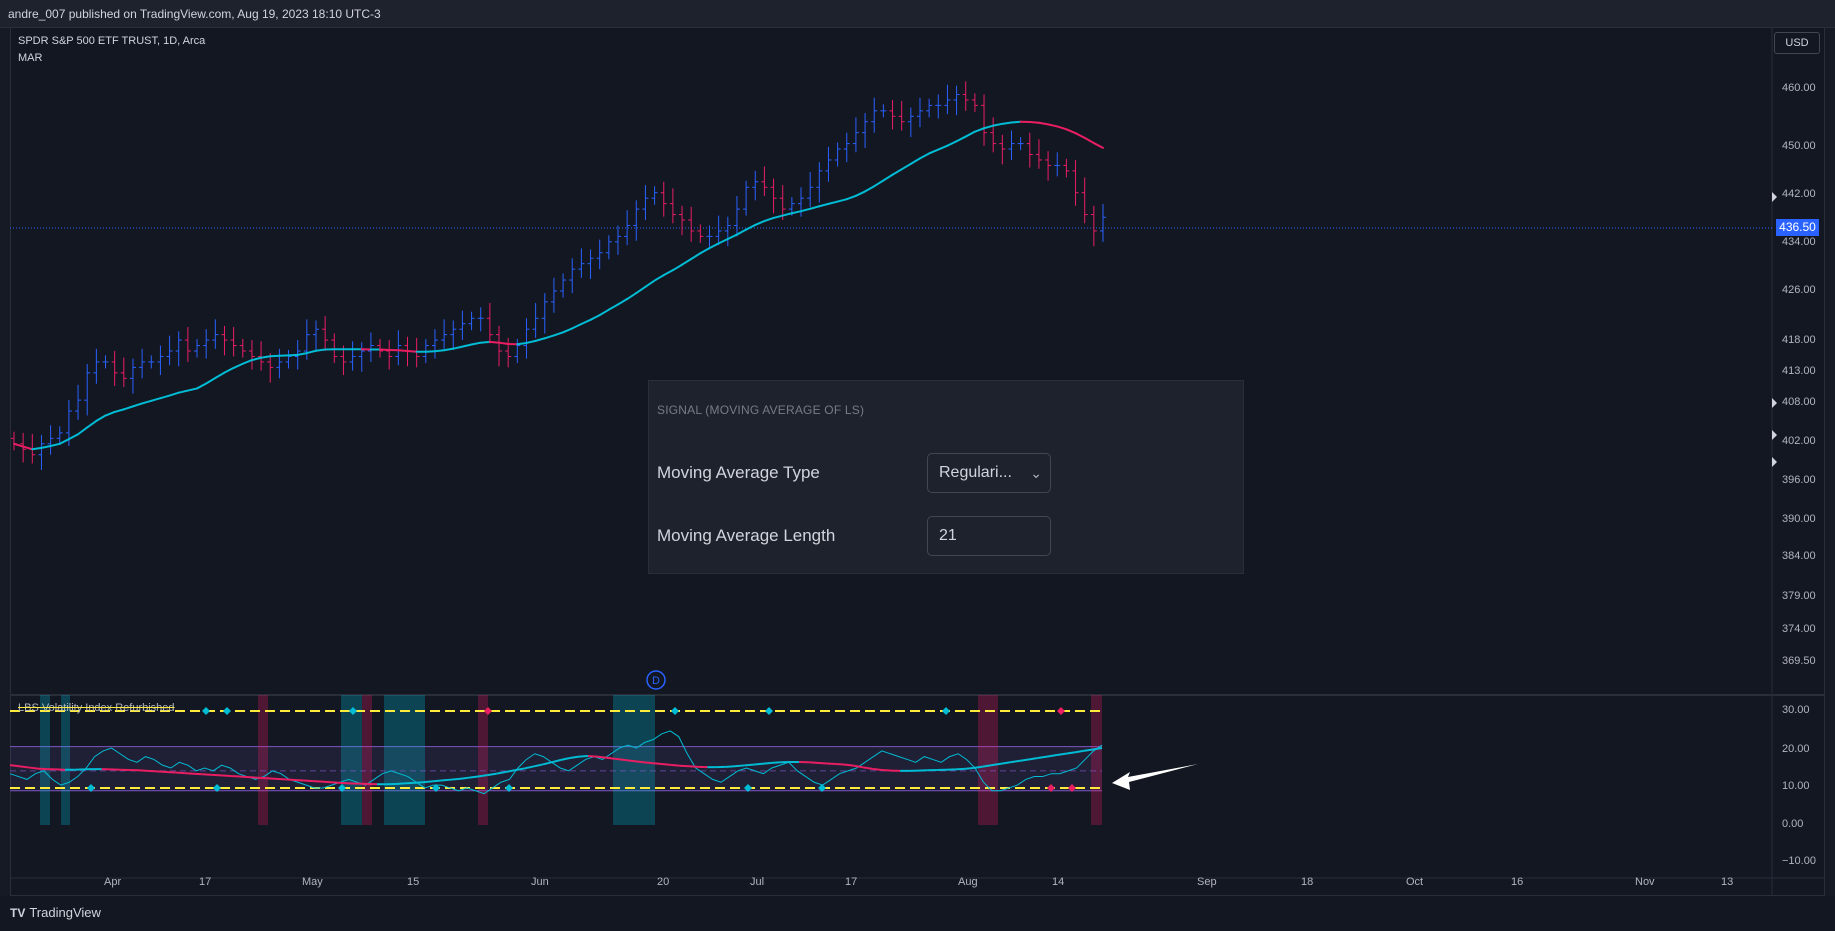 The width and height of the screenshot is (1835, 931). I want to click on lower-indicator-legend: LBS Volatility Index Refurbished, so click(96, 708).